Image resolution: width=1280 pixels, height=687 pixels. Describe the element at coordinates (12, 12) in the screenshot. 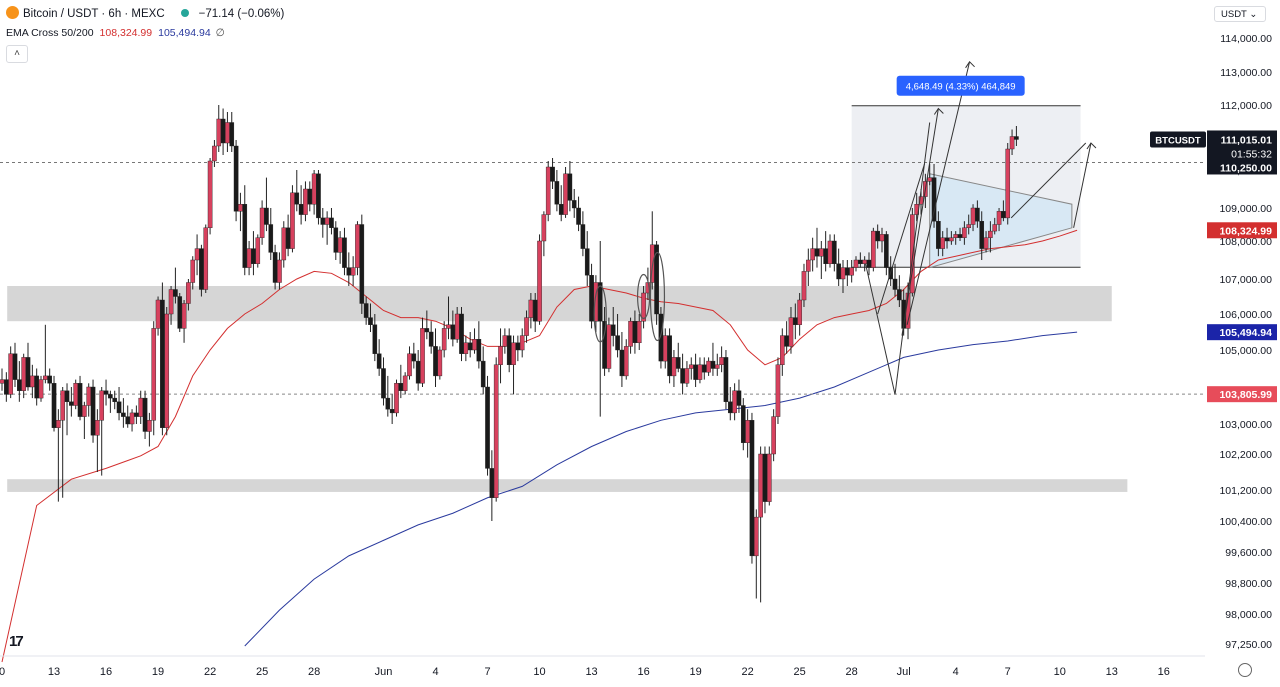

I see `bitcoin-logo-icon` at that location.